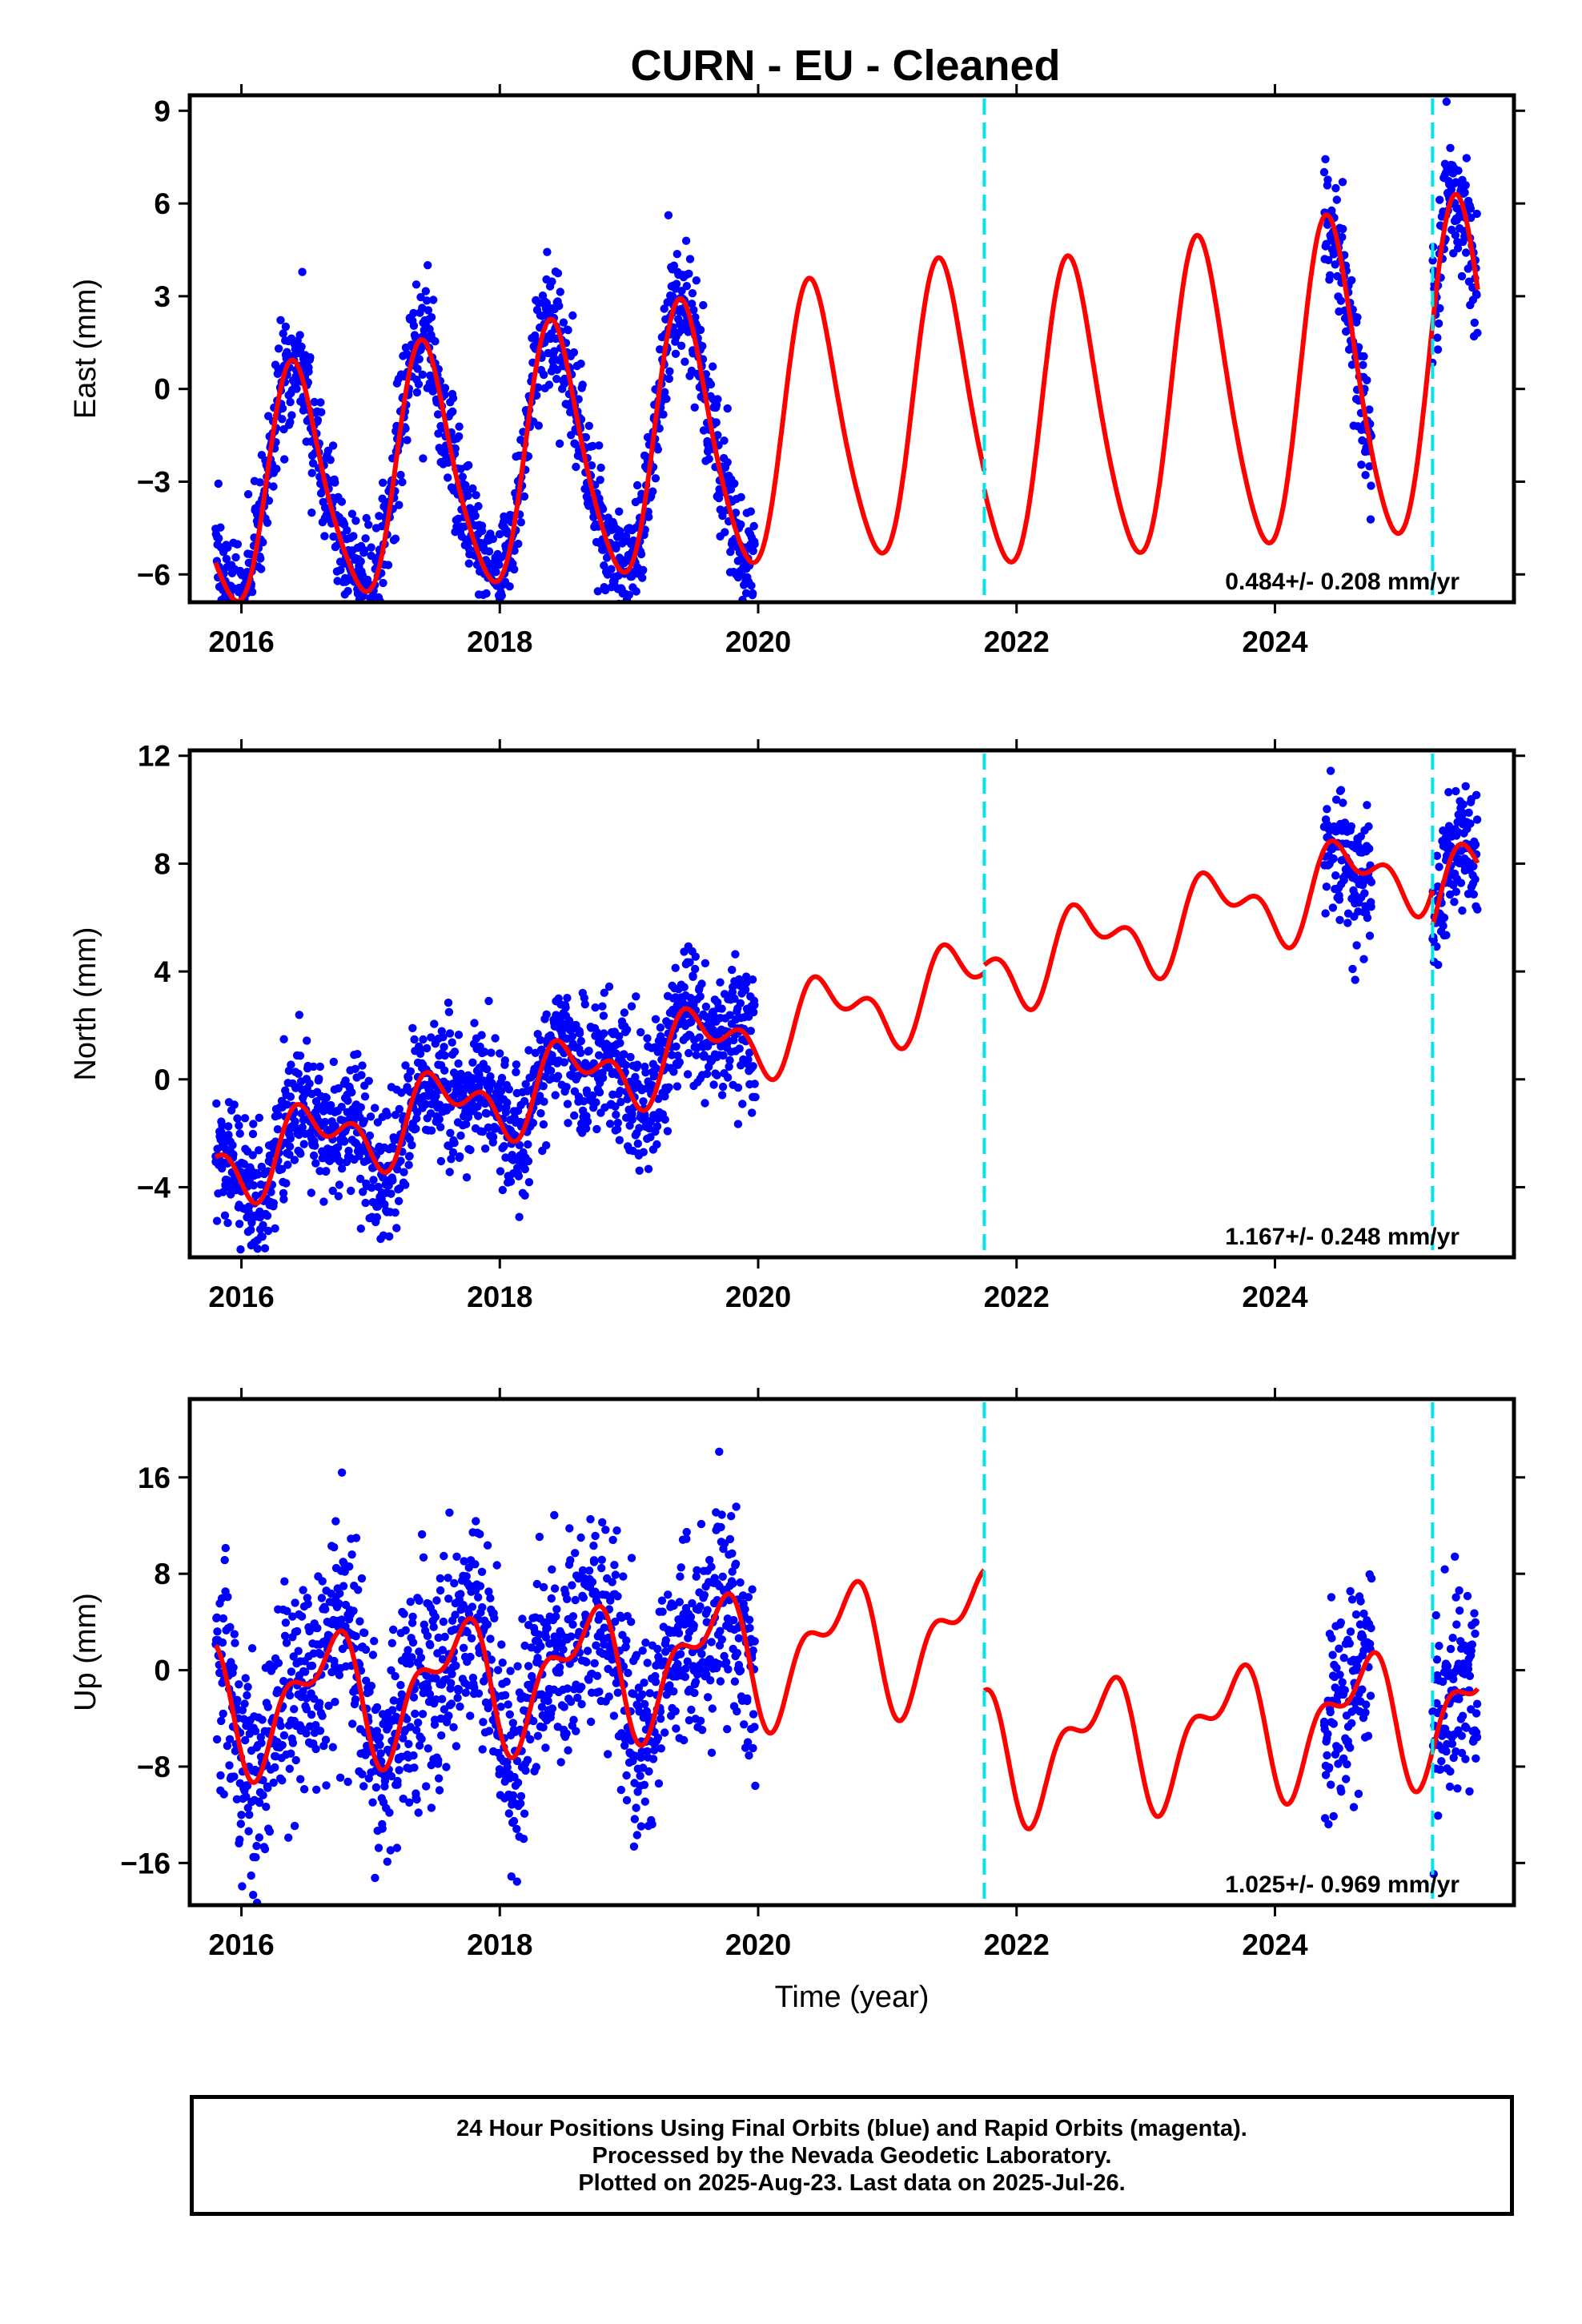 The image size is (1582, 2324). I want to click on rate-label: 1.167+/- 0.248 mm/yr, so click(1342, 1237).